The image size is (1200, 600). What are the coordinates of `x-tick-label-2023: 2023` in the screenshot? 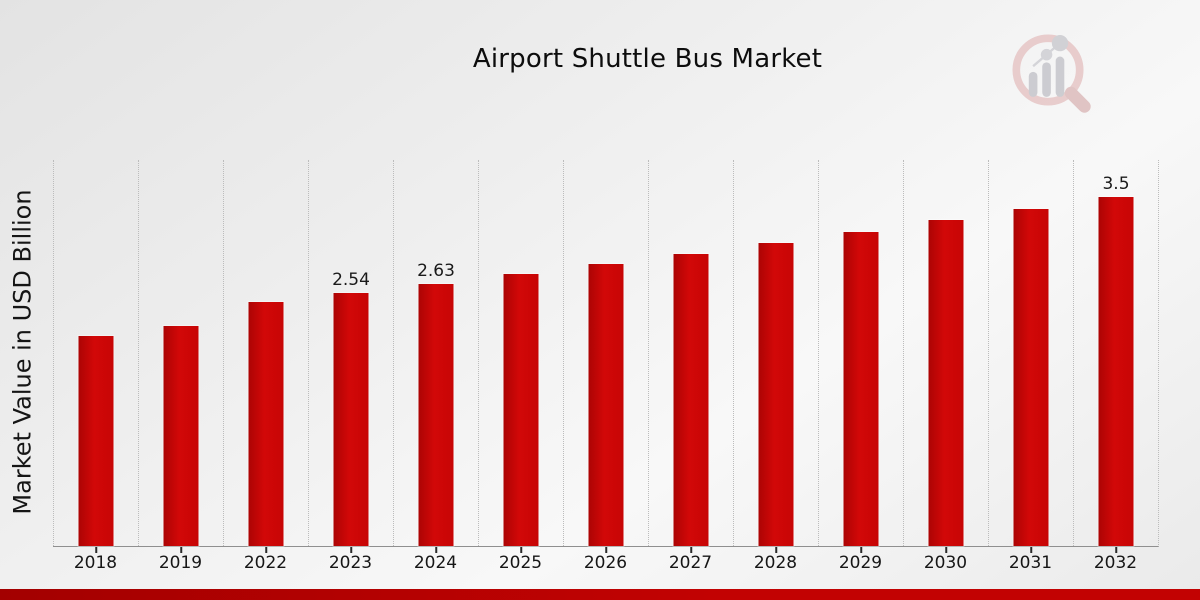 It's located at (350, 563).